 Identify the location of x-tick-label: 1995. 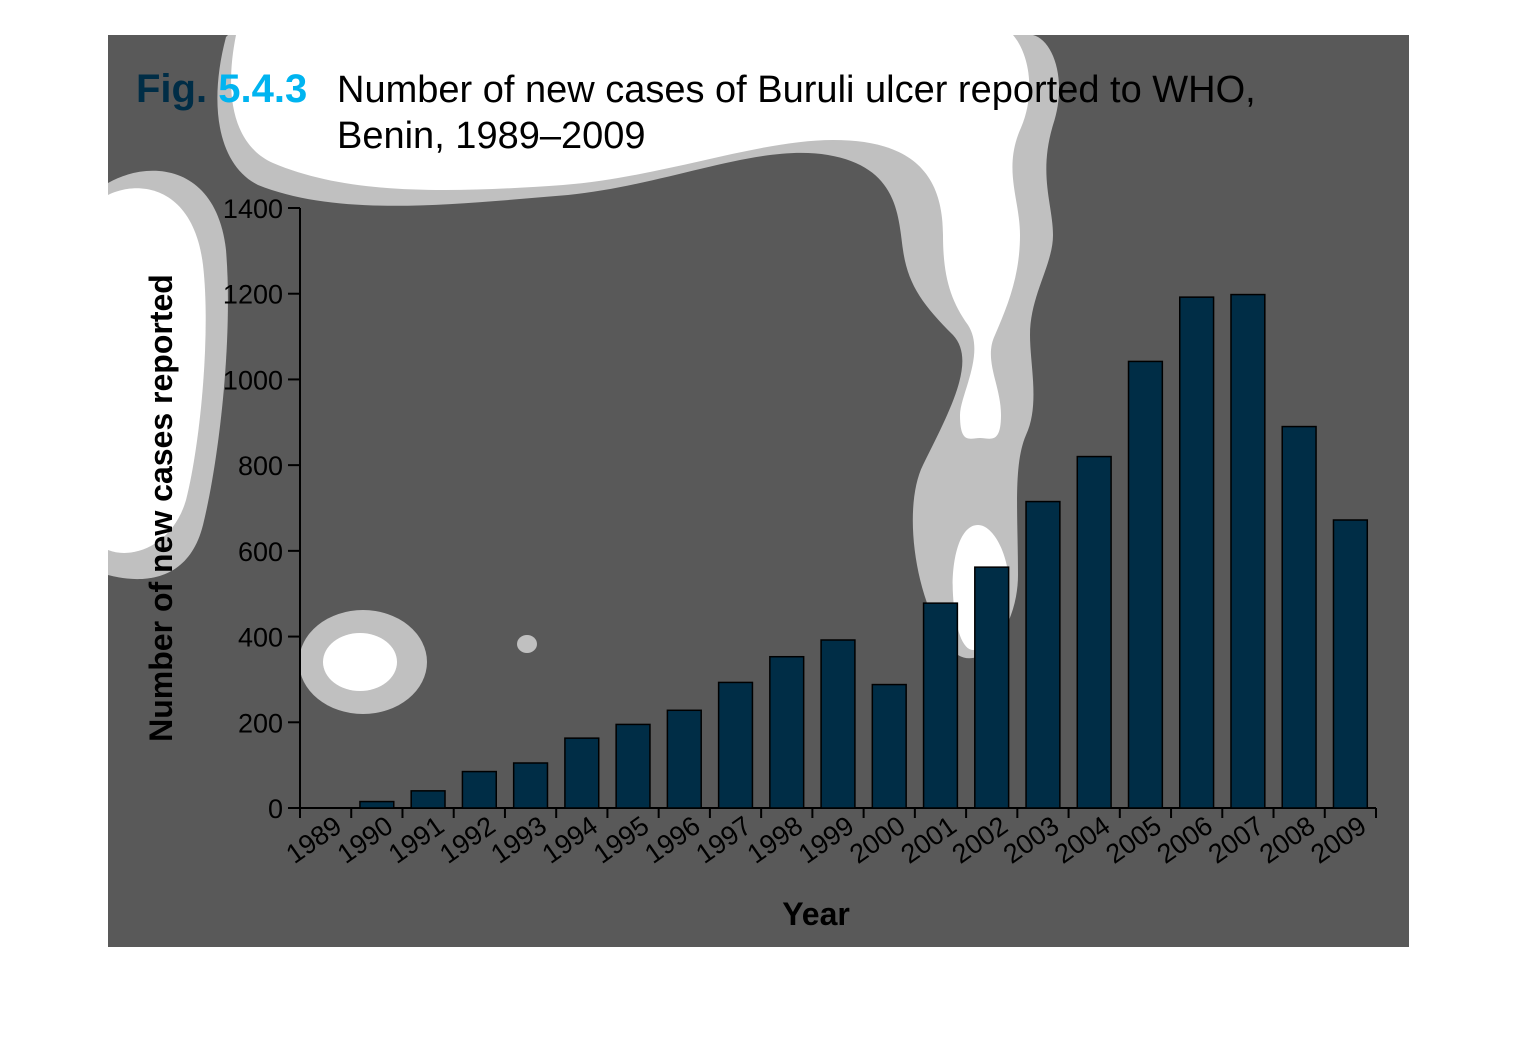
(621, 839).